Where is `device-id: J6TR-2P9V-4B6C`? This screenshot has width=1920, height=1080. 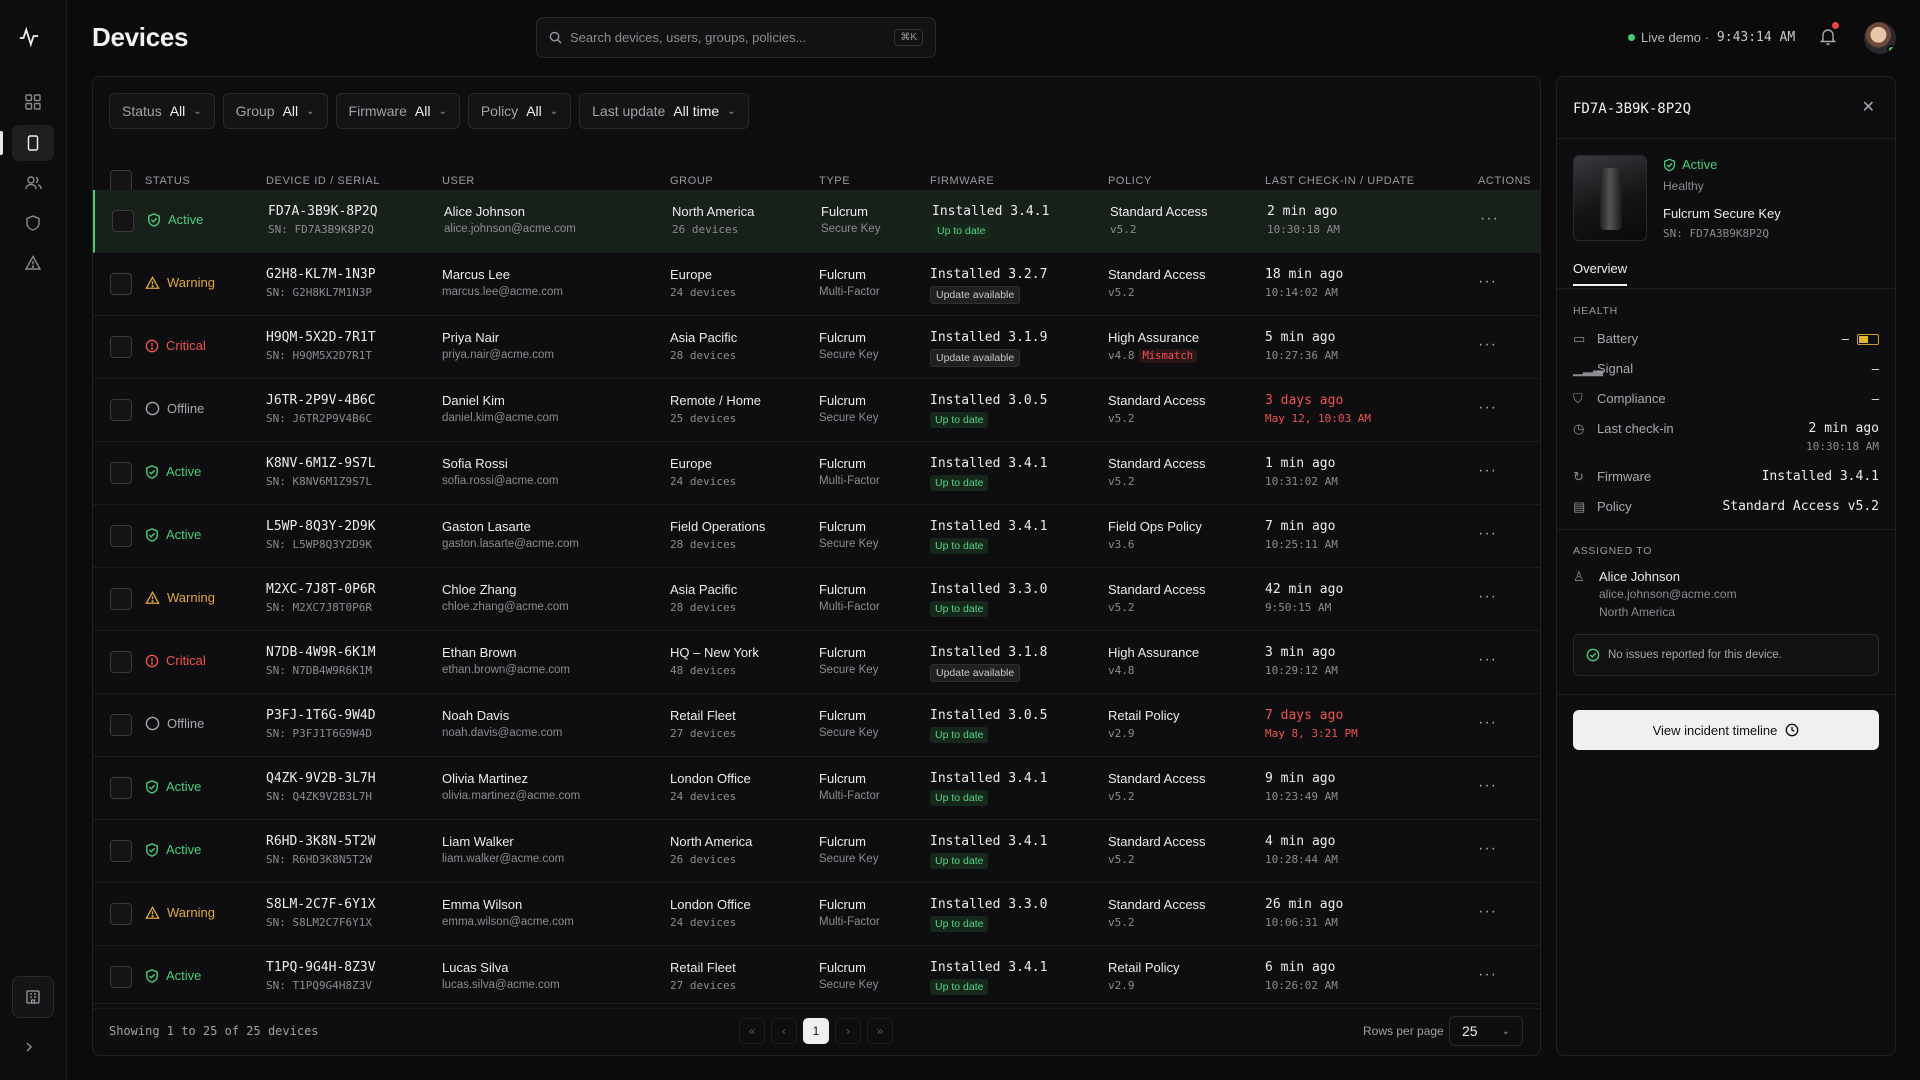
device-id: J6TR-2P9V-4B6C is located at coordinates (321, 400).